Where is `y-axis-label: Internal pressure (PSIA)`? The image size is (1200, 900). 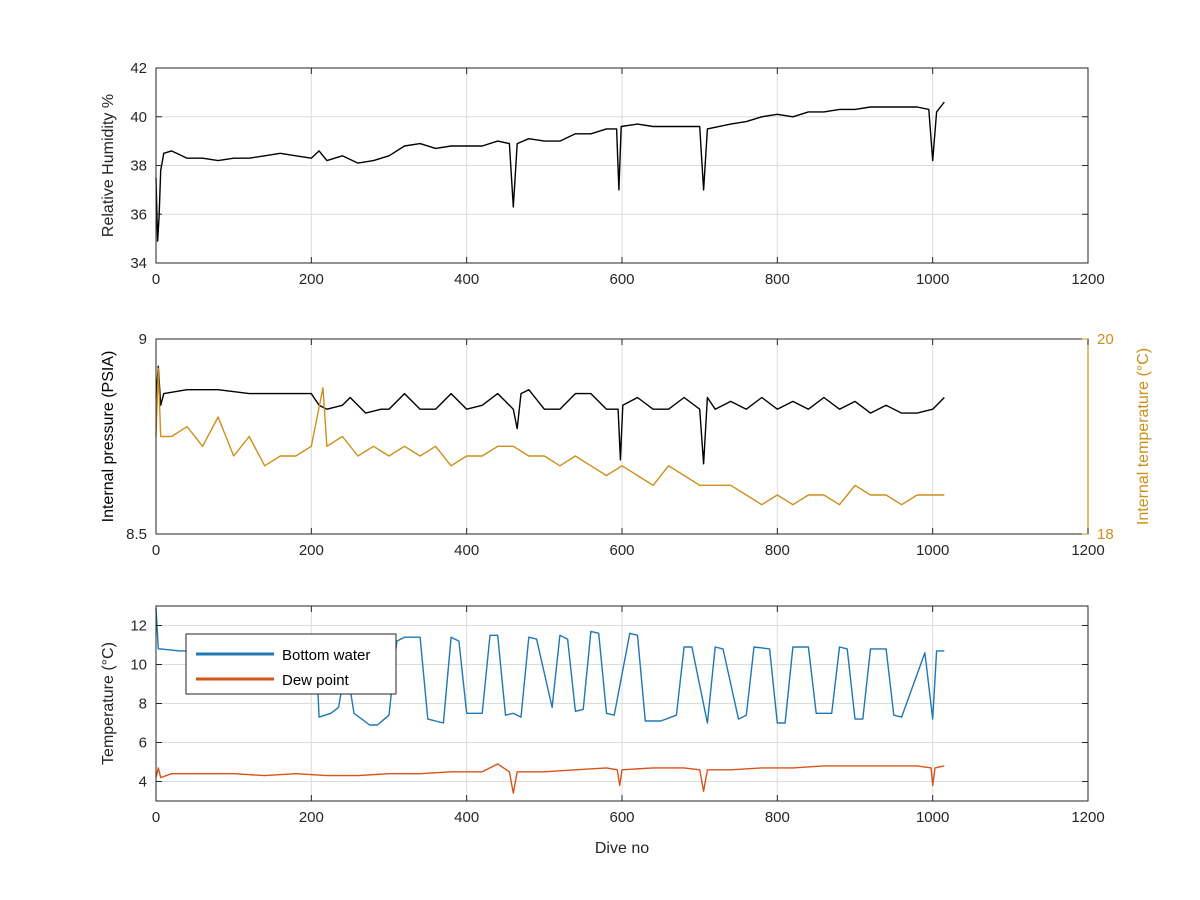
y-axis-label: Internal pressure (PSIA) is located at coordinates (108, 437).